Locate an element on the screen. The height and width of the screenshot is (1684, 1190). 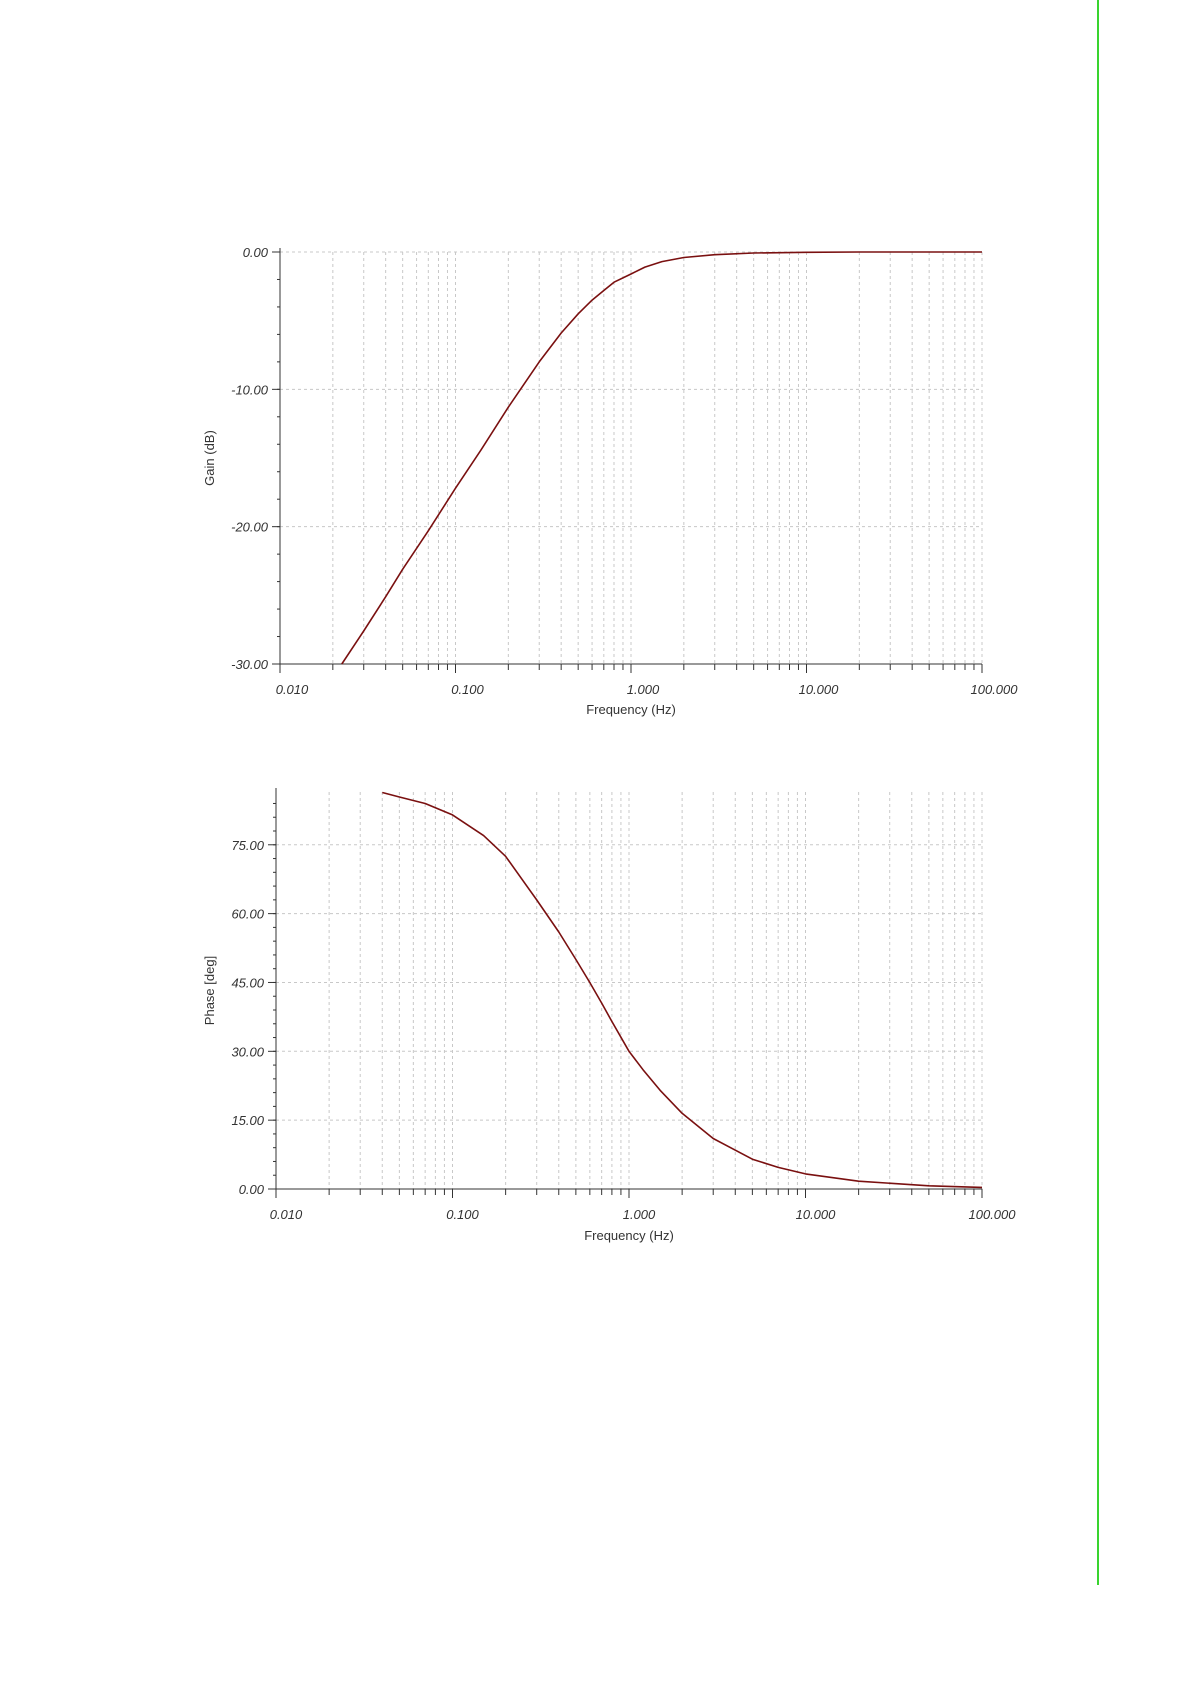
y-axis-title: Gain (dB) is located at coordinates (209, 458).